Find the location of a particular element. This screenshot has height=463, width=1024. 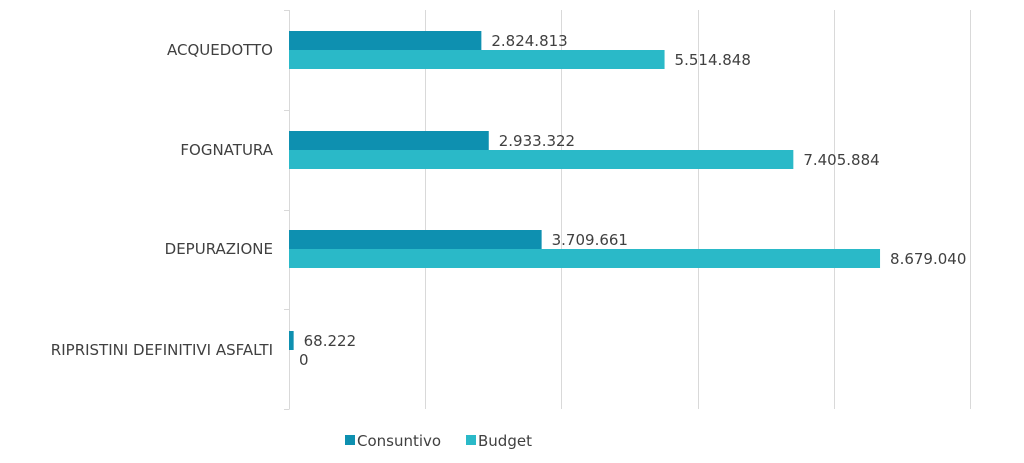

category-label: ACQUEDOTTO is located at coordinates (220, 50).